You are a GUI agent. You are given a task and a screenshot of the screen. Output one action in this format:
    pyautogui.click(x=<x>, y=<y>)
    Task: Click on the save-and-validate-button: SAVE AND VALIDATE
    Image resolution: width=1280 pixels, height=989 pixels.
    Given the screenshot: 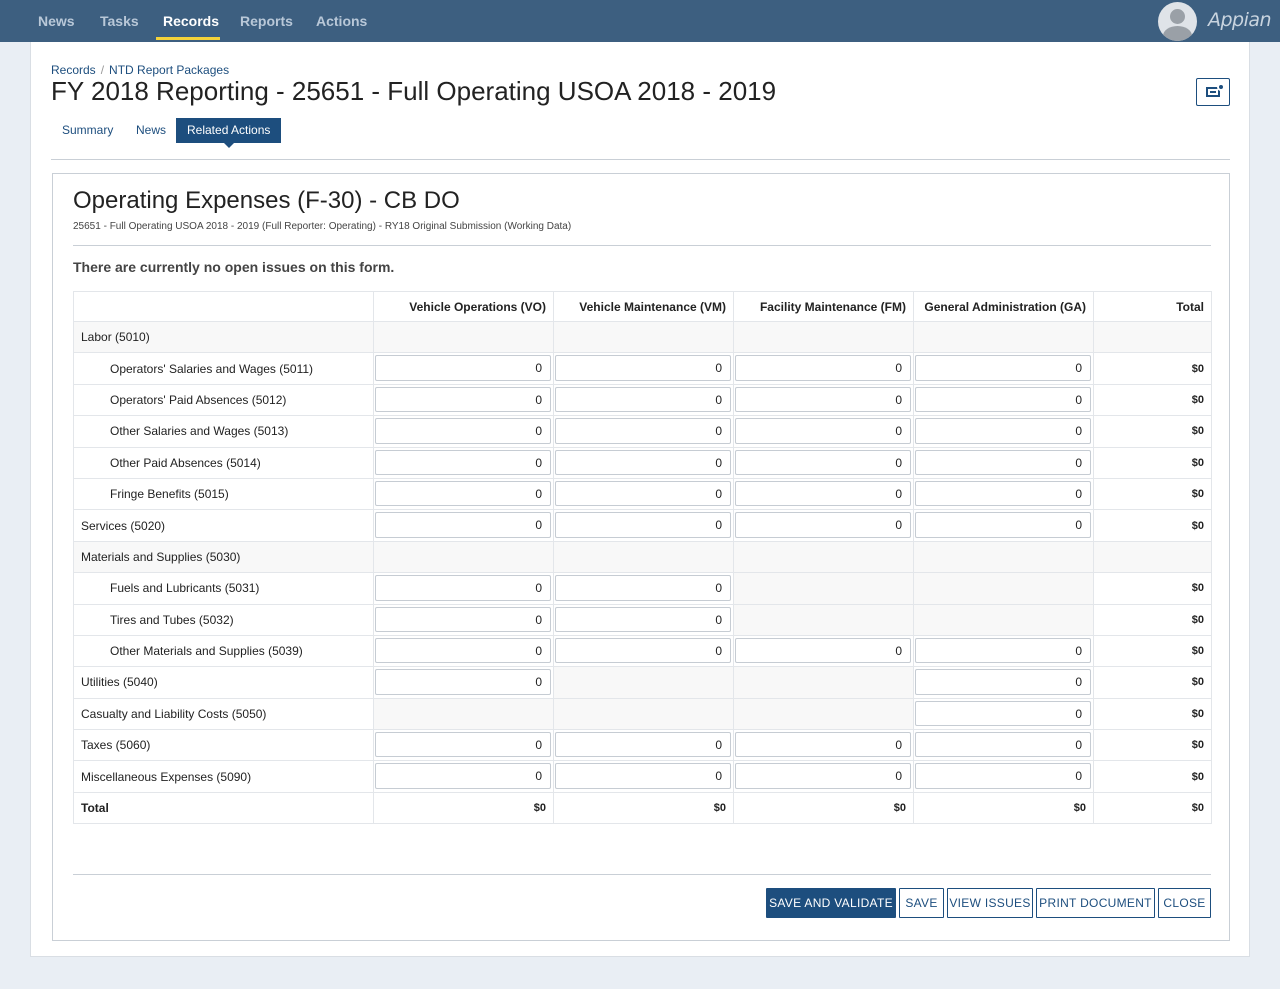 What is the action you would take?
    pyautogui.click(x=831, y=903)
    